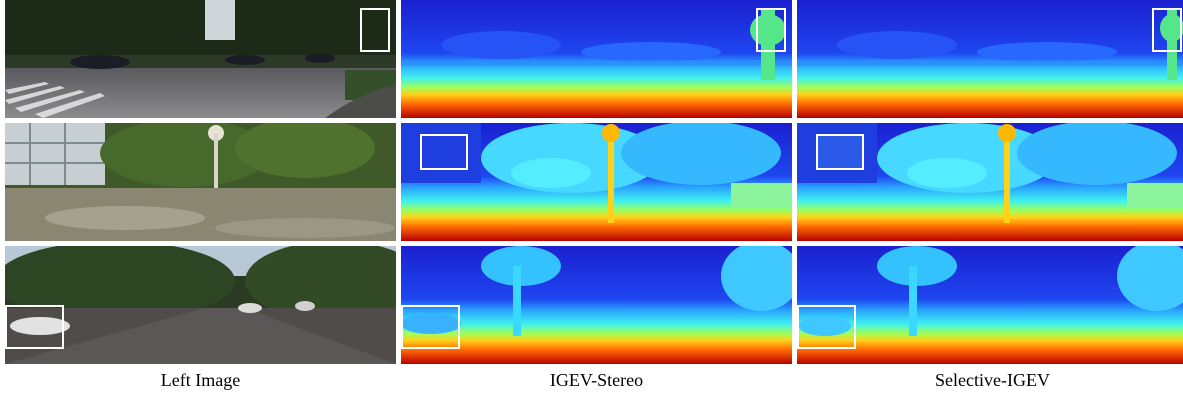  Describe the element at coordinates (596, 380) in the screenshot. I see `column-label-igev-stereo: IGEV-Stereo` at that location.